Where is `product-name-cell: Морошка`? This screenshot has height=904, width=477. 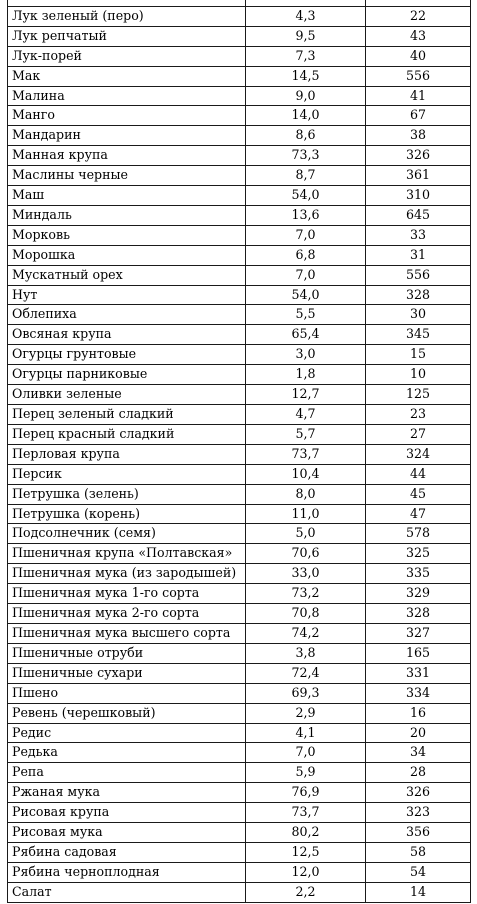 product-name-cell: Морошка is located at coordinates (126, 255).